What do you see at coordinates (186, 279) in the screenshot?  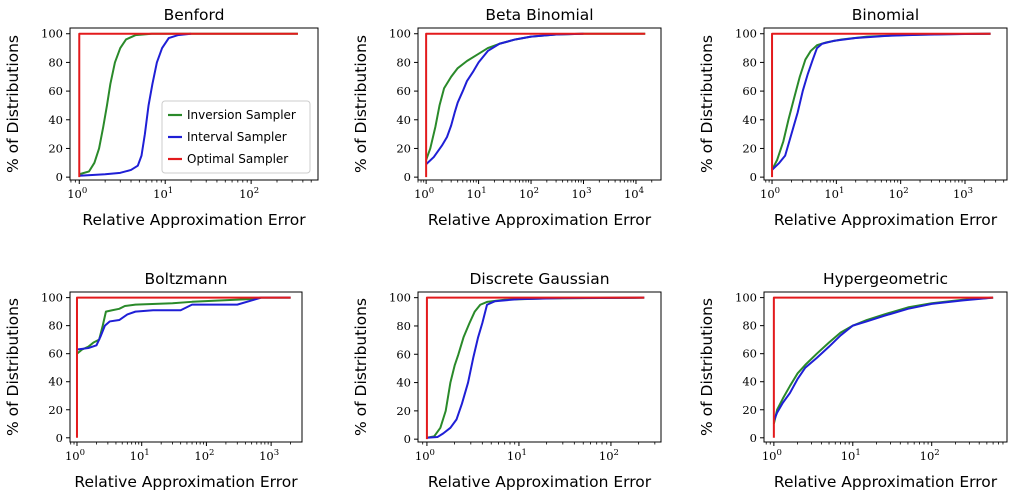 I see `chart-title: Boltzmann` at bounding box center [186, 279].